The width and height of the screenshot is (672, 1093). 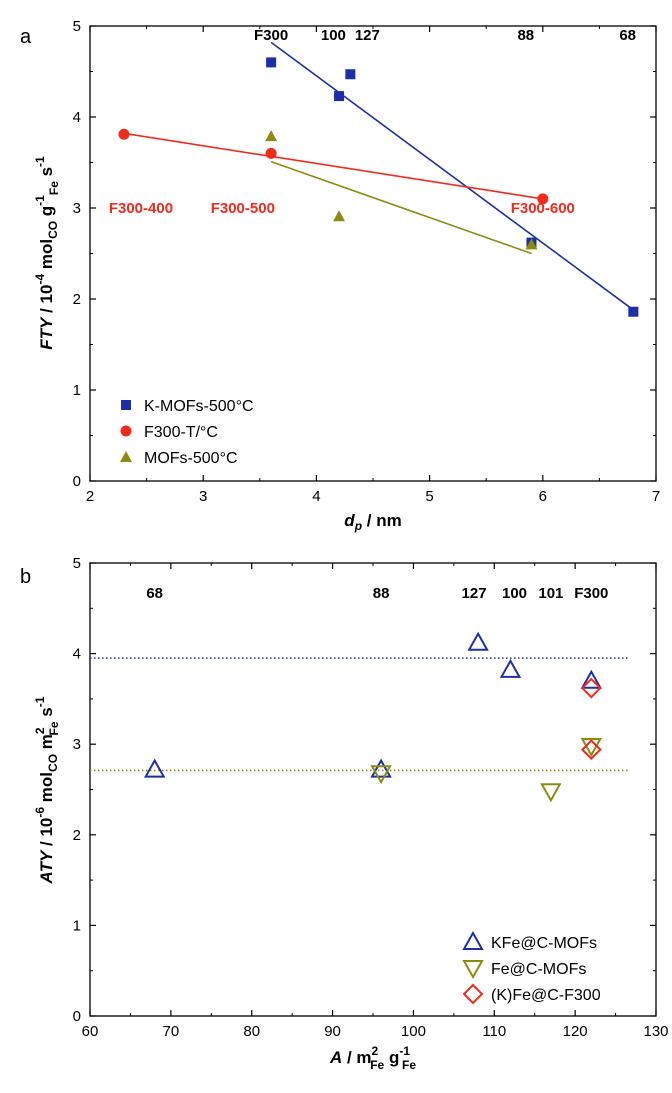 What do you see at coordinates (382, 520) in the screenshot?
I see `panel-a-xlabel-rest: / nm` at bounding box center [382, 520].